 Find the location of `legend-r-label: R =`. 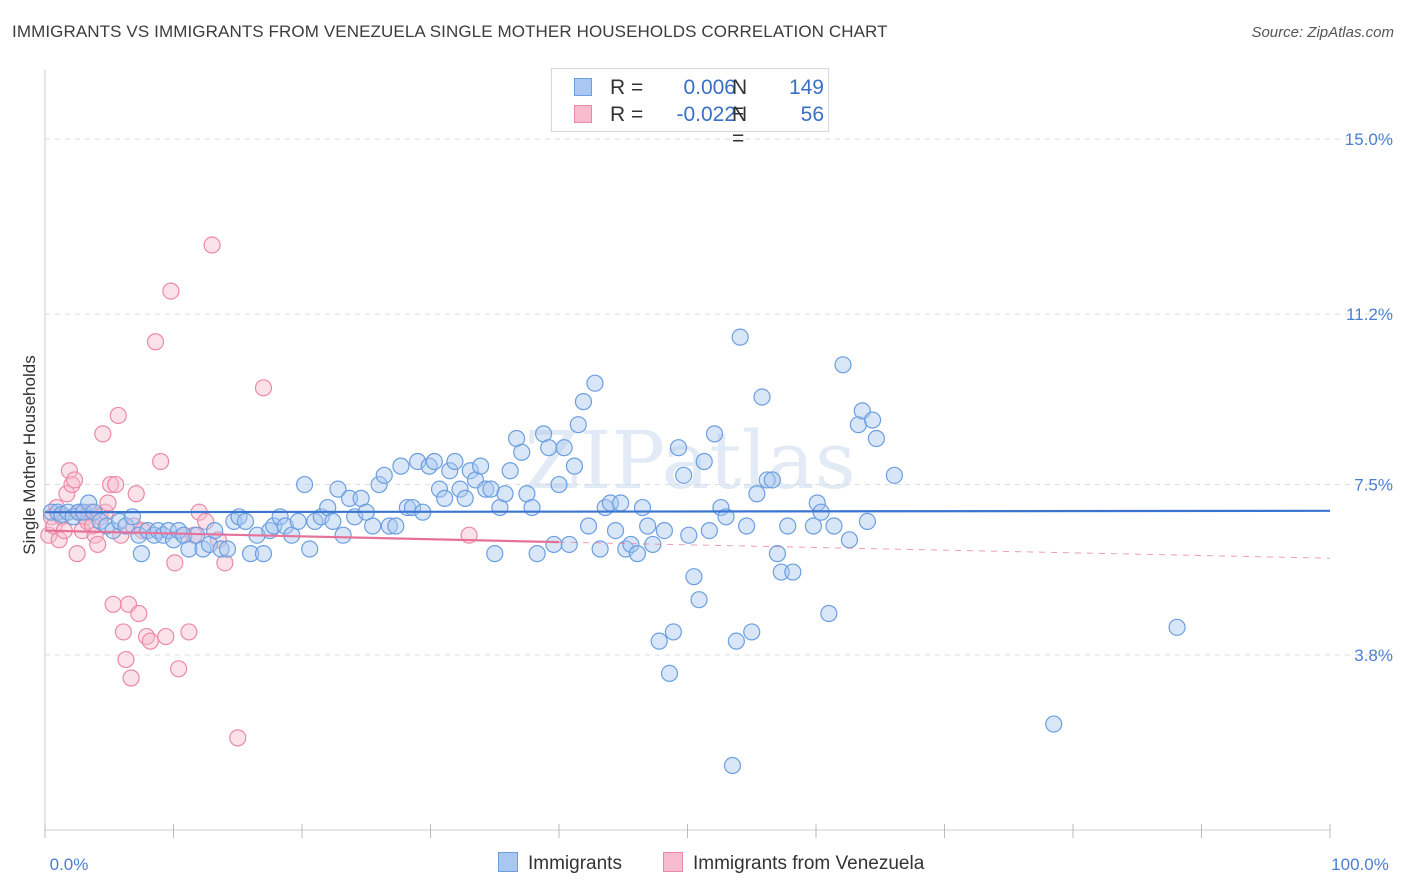

legend-r-label: R = is located at coordinates (627, 87).